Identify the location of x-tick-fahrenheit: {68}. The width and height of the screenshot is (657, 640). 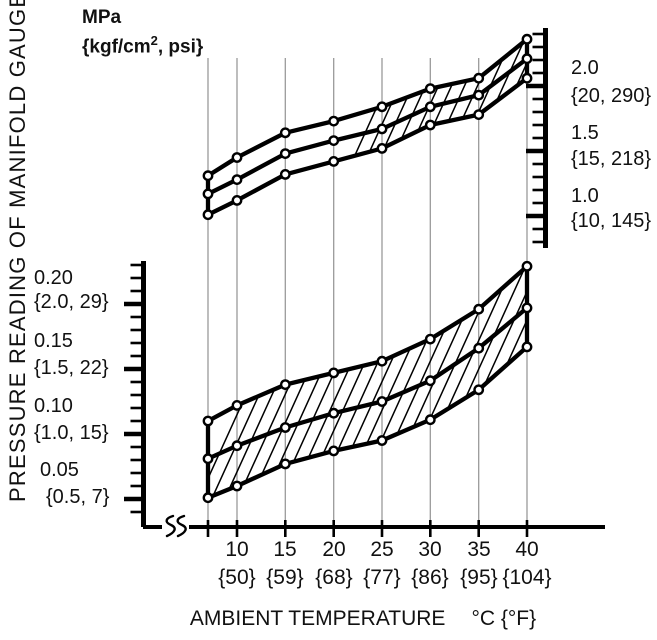
(334, 577).